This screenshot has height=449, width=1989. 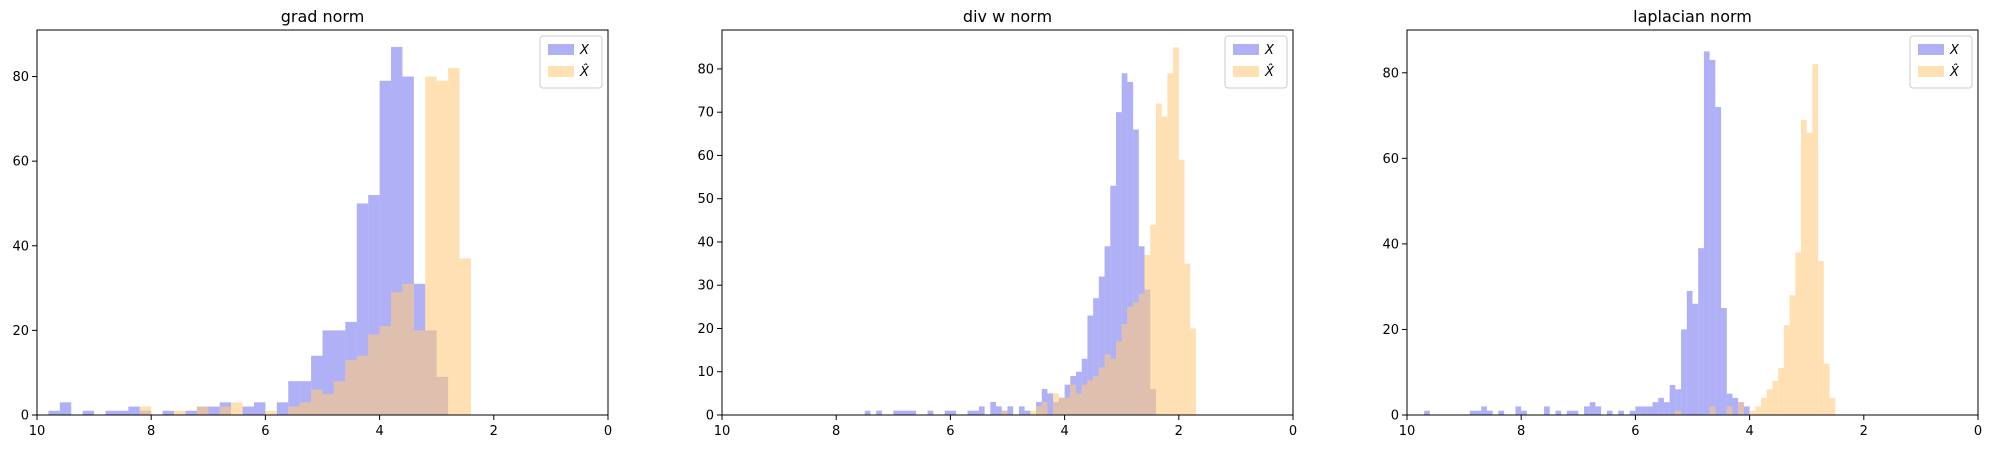 What do you see at coordinates (1864, 431) in the screenshot?
I see `x-tick-label: 2` at bounding box center [1864, 431].